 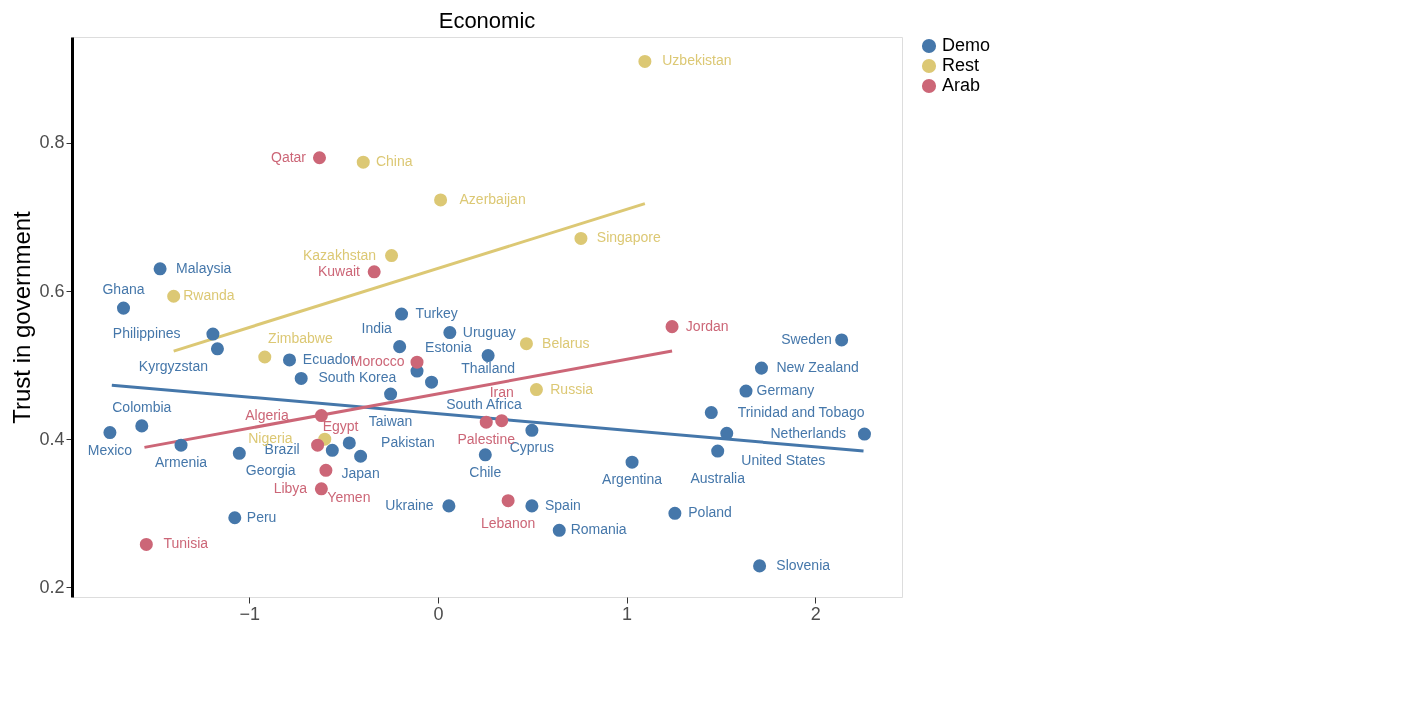 What do you see at coordinates (270, 470) in the screenshot?
I see `annotation: Georgia` at bounding box center [270, 470].